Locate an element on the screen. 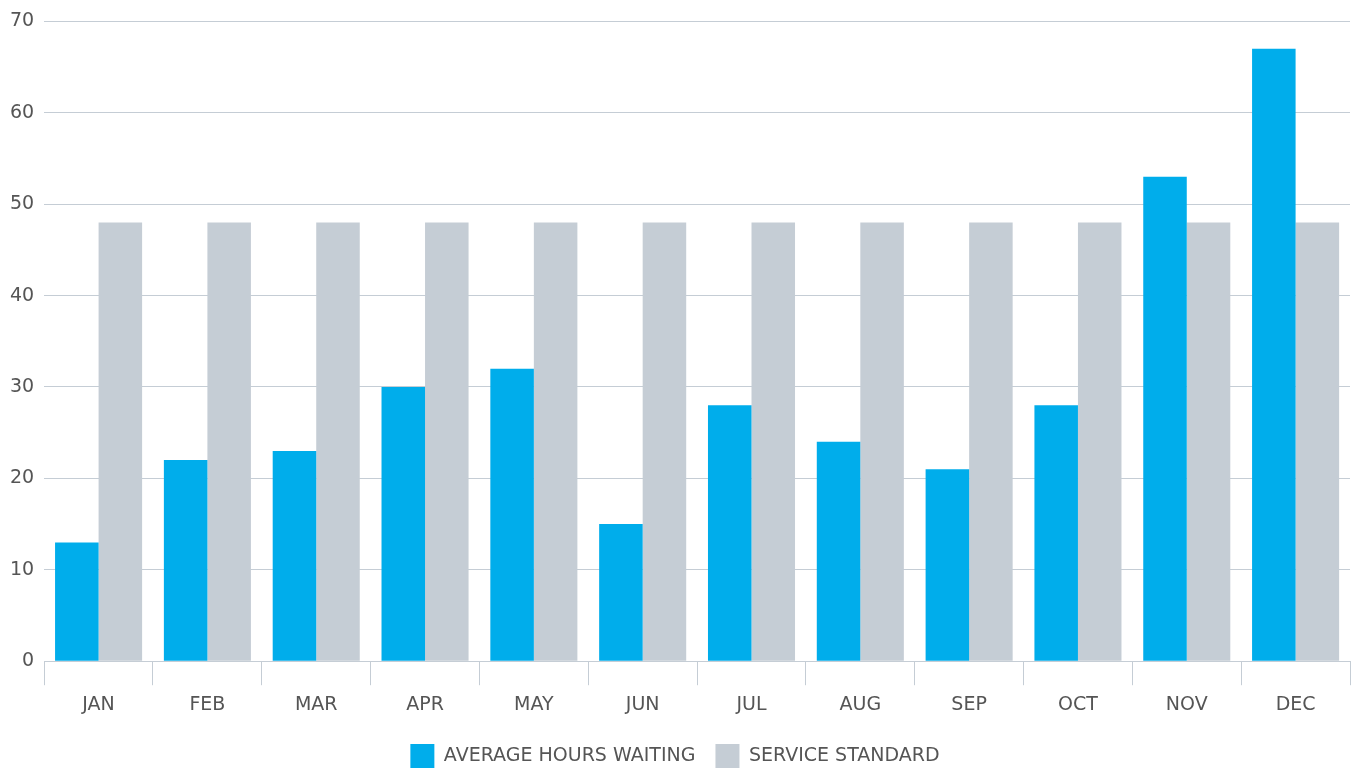 The height and width of the screenshot is (778, 1360). y-tick-label: 40 is located at coordinates (22, 293).